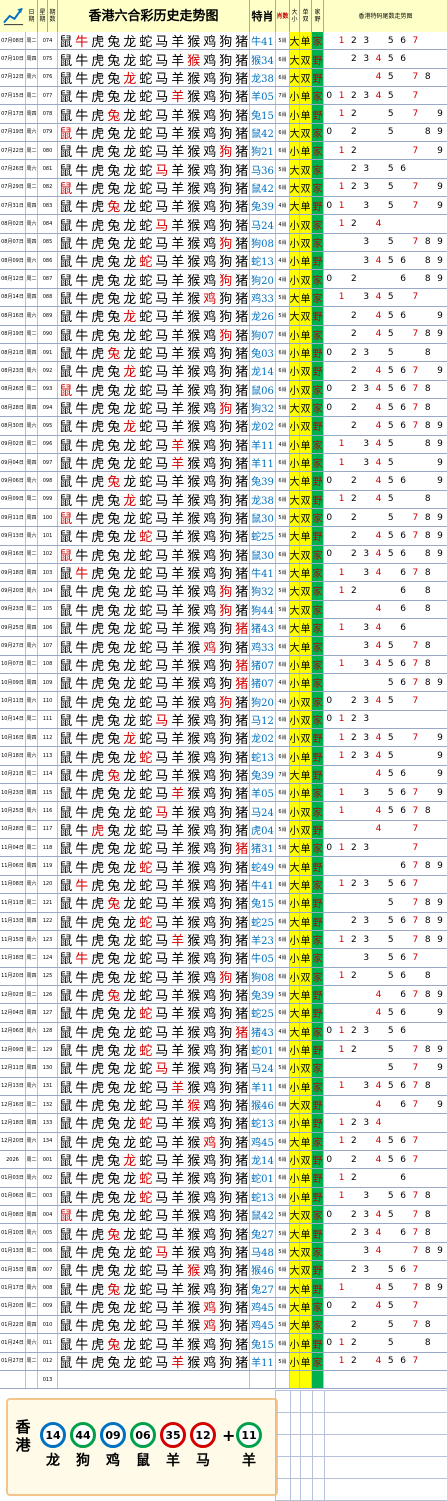 The image size is (447, 1501). What do you see at coordinates (223, 1215) in the screenshot?
I see `table-row: 01月08日 周四 004 鼠牛虎兔龙蛇马羊猴鸡狗猪鼠42 5肖大双家 0 2 3 4 5 7 8` at bounding box center [223, 1215].